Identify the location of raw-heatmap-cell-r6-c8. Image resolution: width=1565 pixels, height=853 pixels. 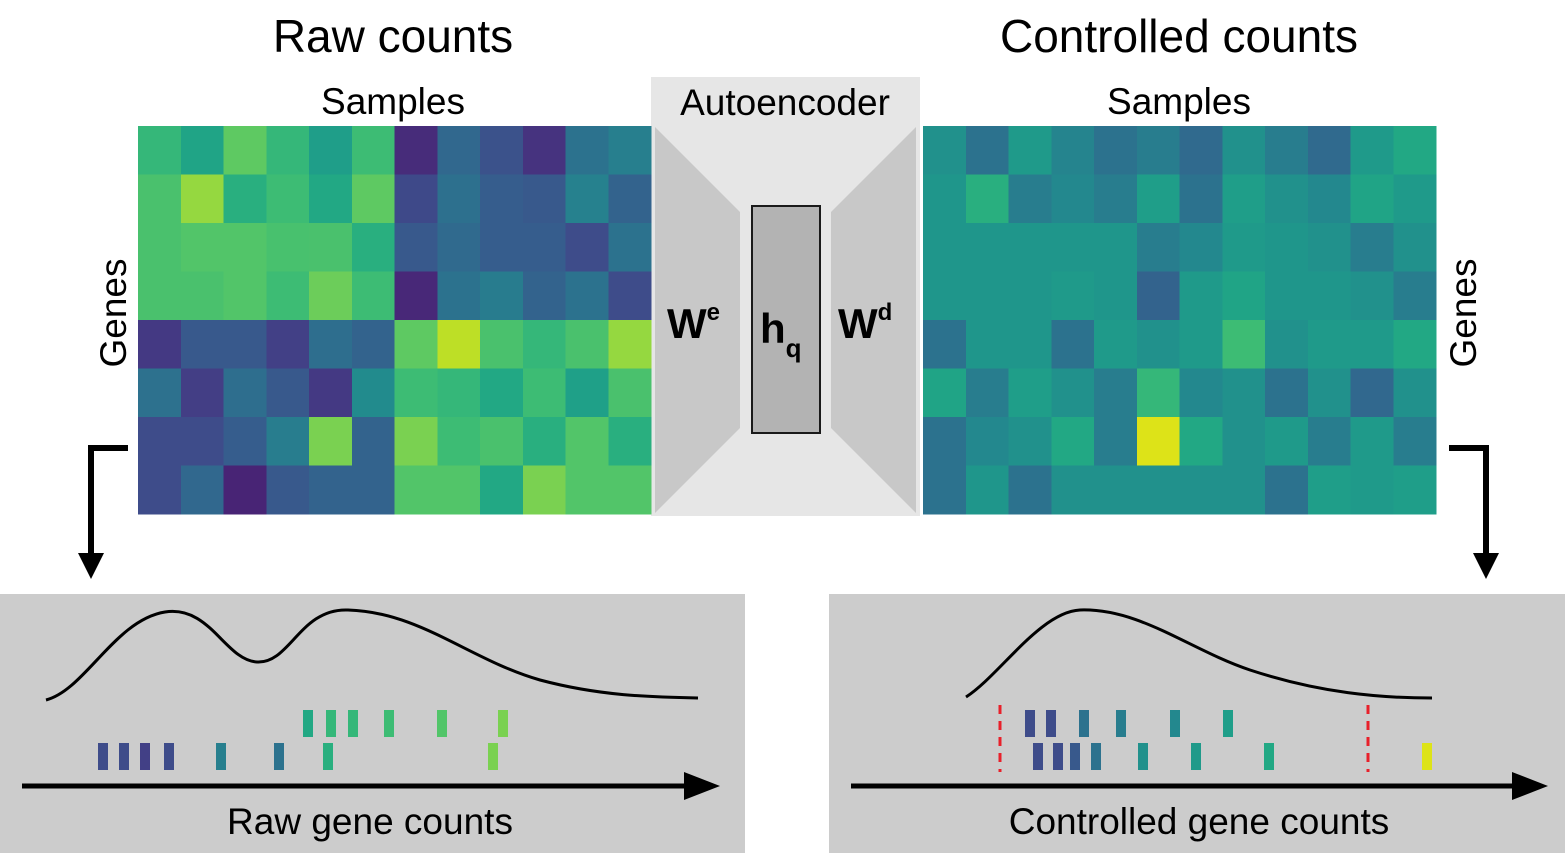
(502, 442).